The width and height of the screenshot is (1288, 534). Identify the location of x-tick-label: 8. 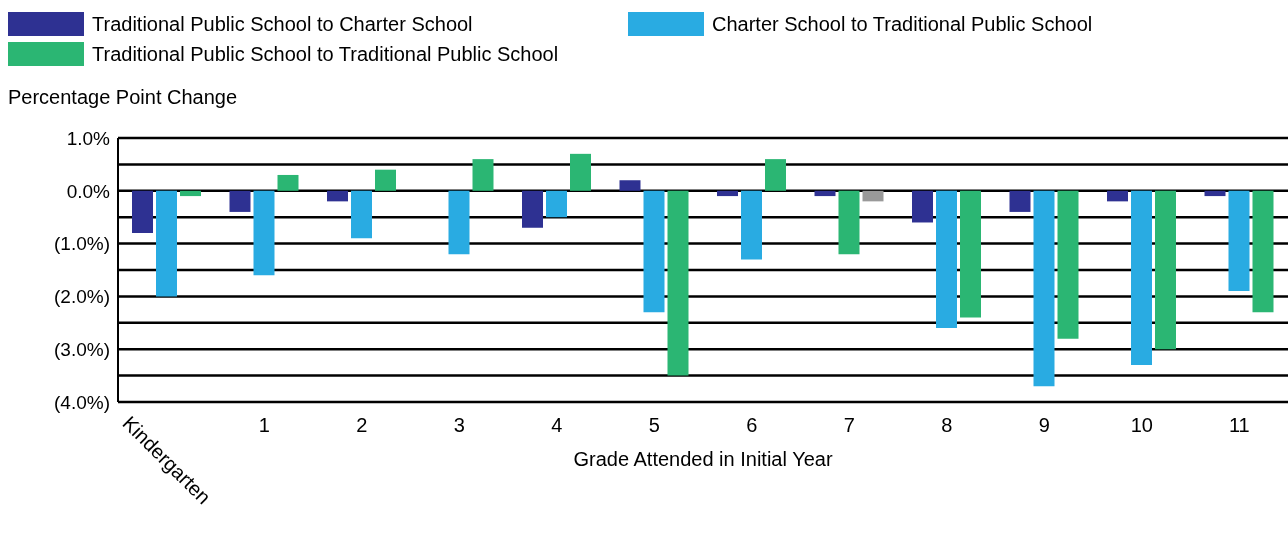
(947, 425).